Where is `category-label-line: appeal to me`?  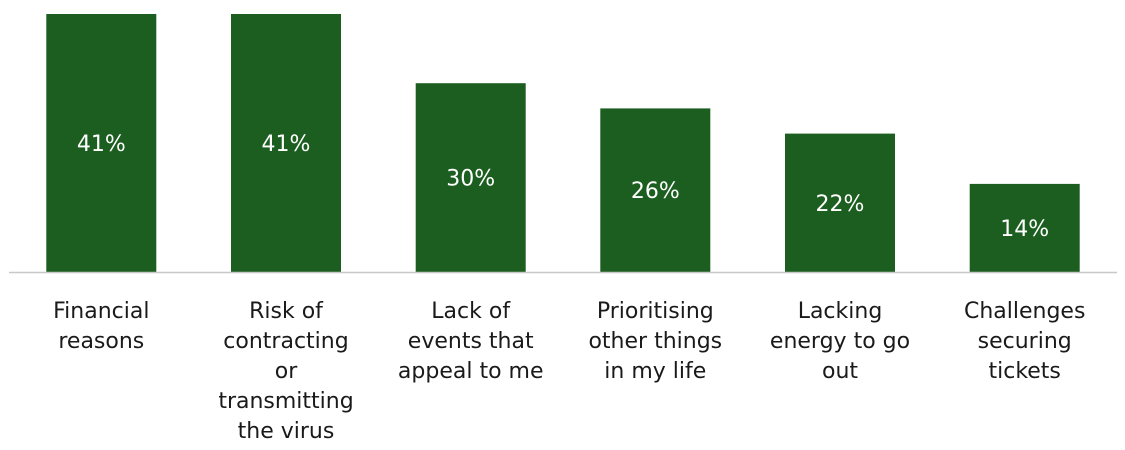 category-label-line: appeal to me is located at coordinates (471, 371).